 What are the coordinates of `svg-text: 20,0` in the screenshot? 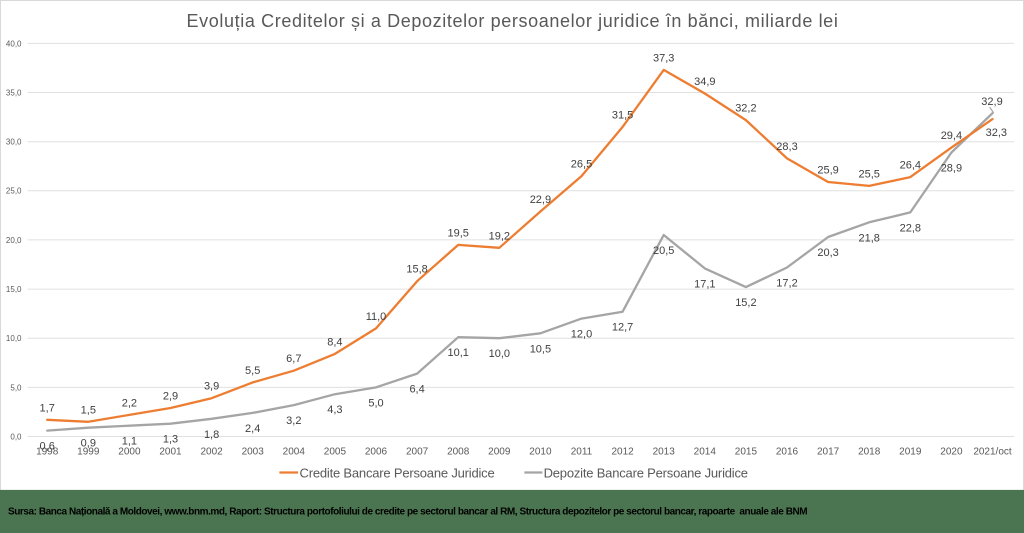 It's located at (14, 240).